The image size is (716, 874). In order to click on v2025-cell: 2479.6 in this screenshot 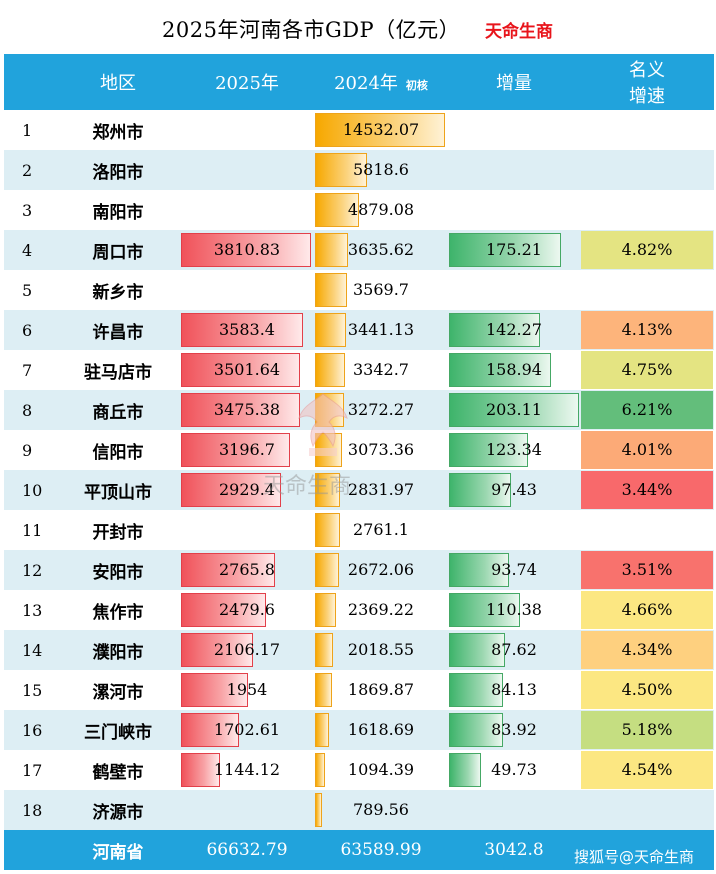, I will do `click(247, 610)`.